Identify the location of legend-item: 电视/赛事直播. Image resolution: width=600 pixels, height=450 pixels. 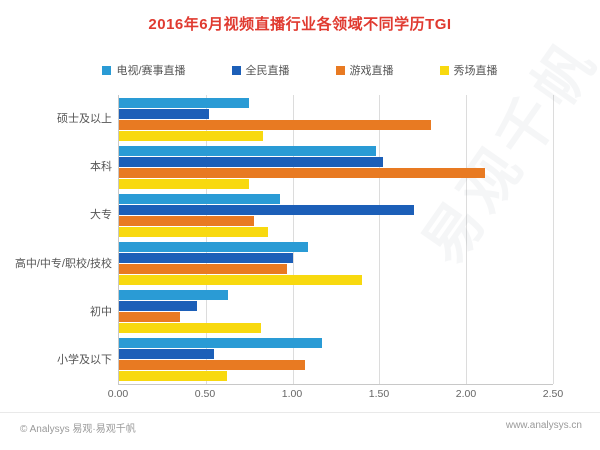
(144, 70).